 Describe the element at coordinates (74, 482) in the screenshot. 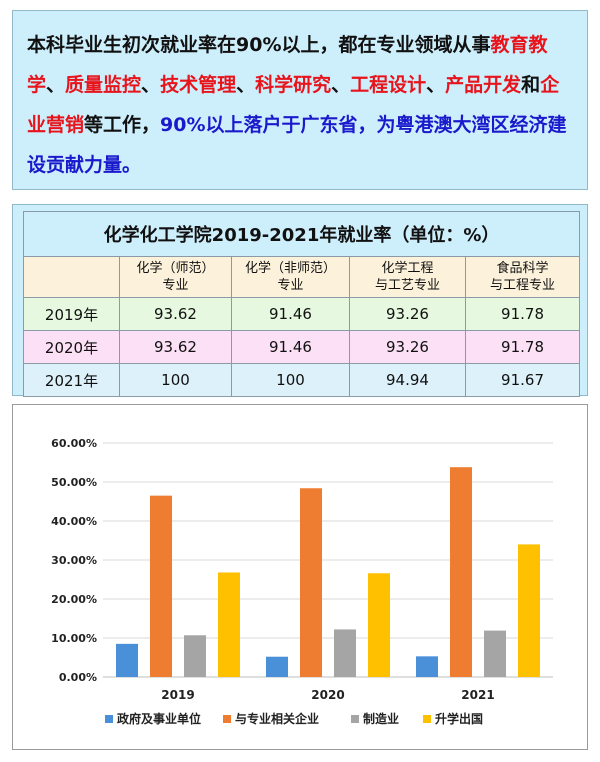

I see `y-tick-label: 50.00%` at that location.